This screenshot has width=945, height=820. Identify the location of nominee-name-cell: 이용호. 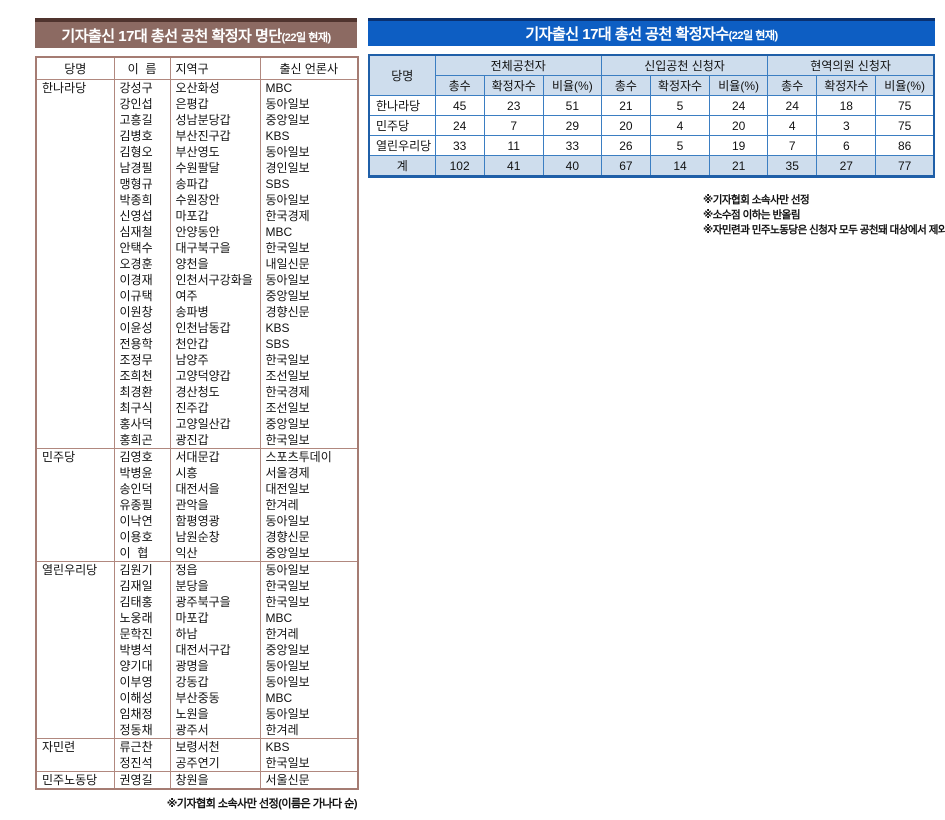
(142, 537).